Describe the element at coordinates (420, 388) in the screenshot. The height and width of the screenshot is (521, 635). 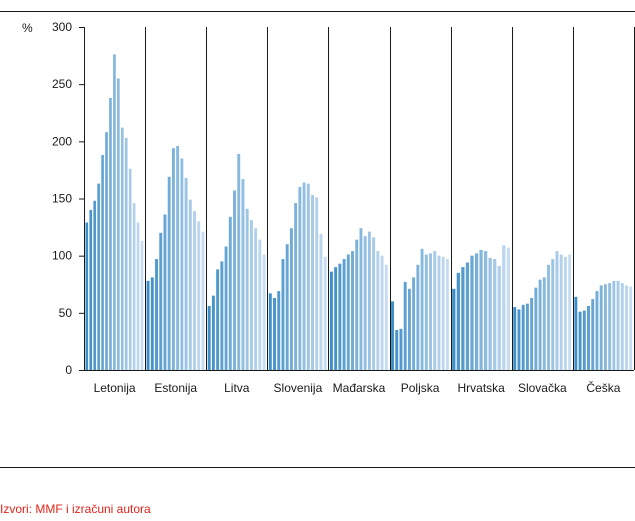
I see `category-label: Poljska` at that location.